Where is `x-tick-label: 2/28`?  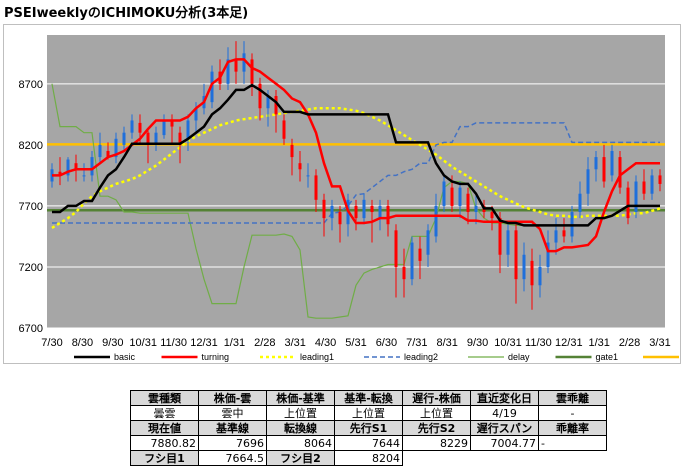
x-tick-label: 2/28 is located at coordinates (264, 343).